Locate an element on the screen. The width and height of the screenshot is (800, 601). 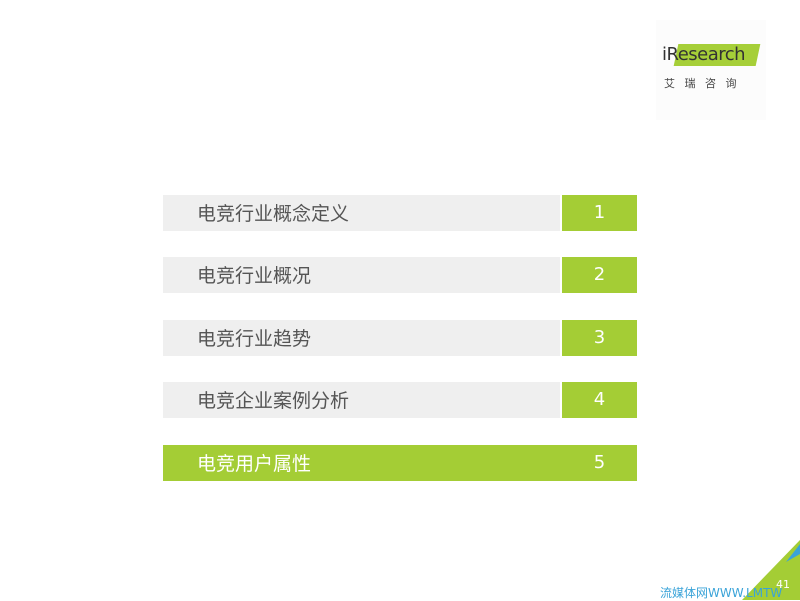
menu-label: 电竞企业案例分析 is located at coordinates (361, 400).